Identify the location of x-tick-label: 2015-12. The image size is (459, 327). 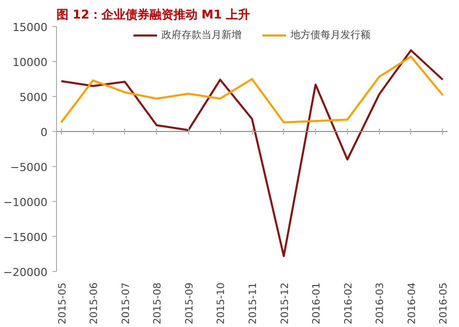
(285, 303).